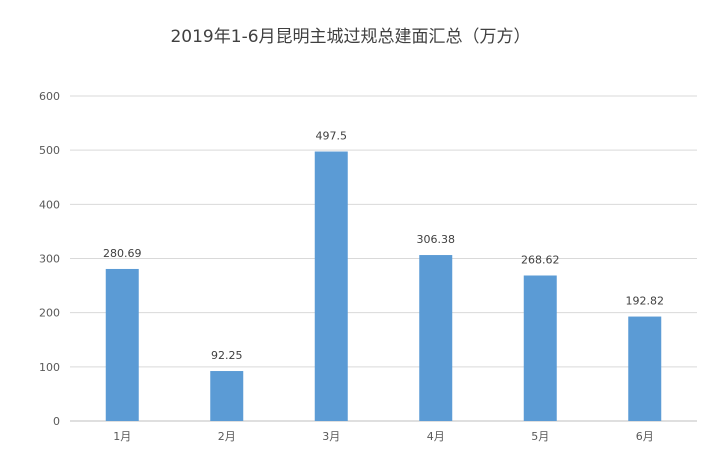  What do you see at coordinates (56, 421) in the screenshot?
I see `y-tick-label: 0` at bounding box center [56, 421].